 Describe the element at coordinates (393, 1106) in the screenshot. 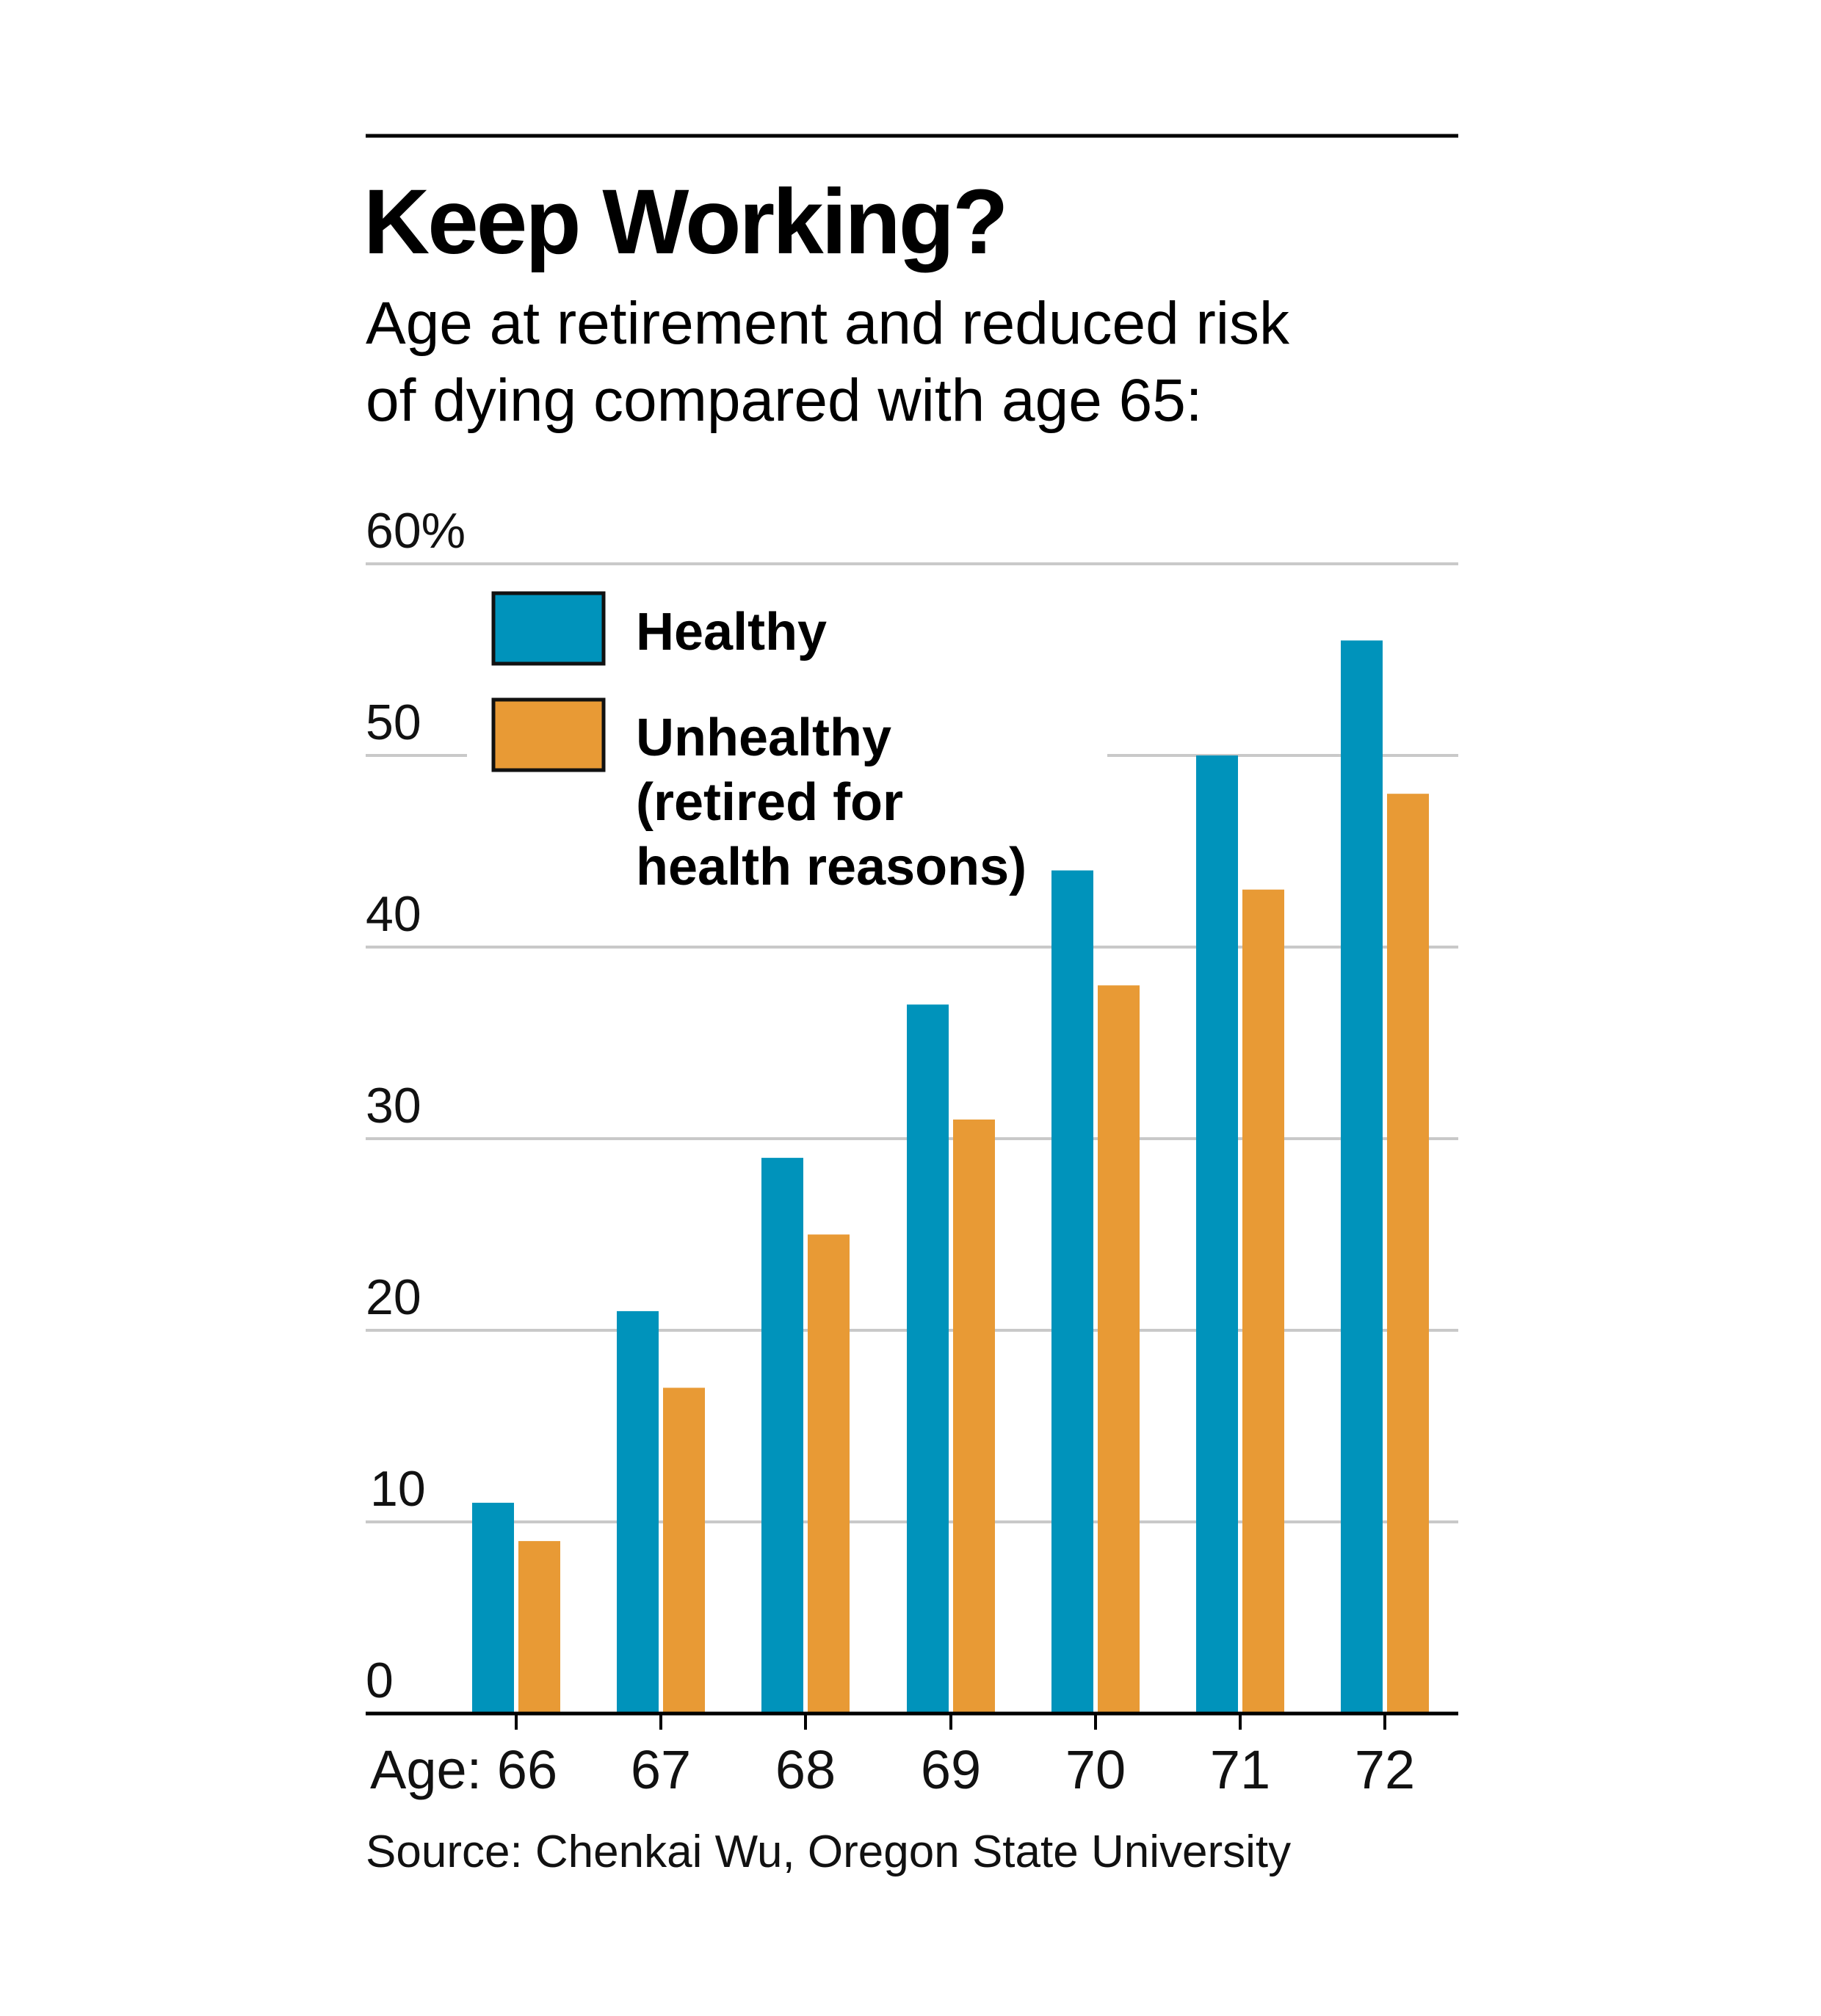

I see `y-tick-label: 30` at that location.